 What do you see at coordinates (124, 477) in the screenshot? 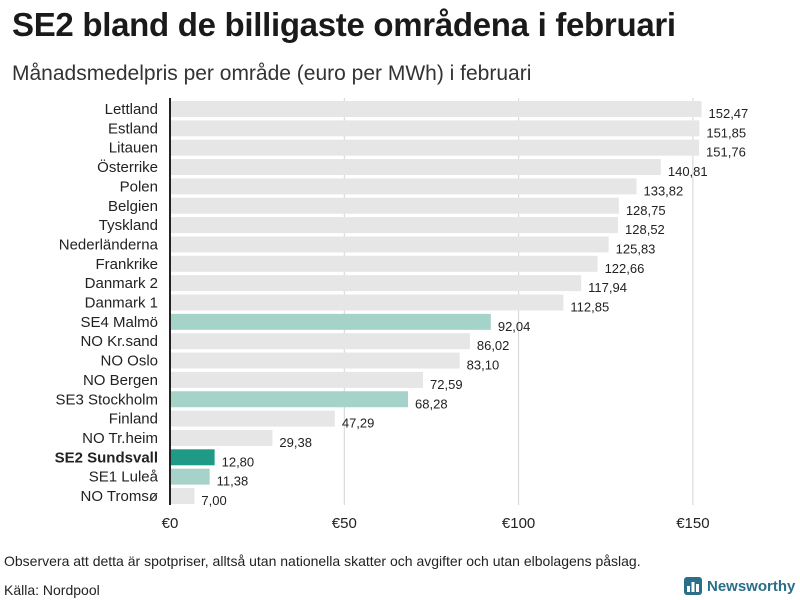
I see `category-label: SE1 Luleå` at bounding box center [124, 477].